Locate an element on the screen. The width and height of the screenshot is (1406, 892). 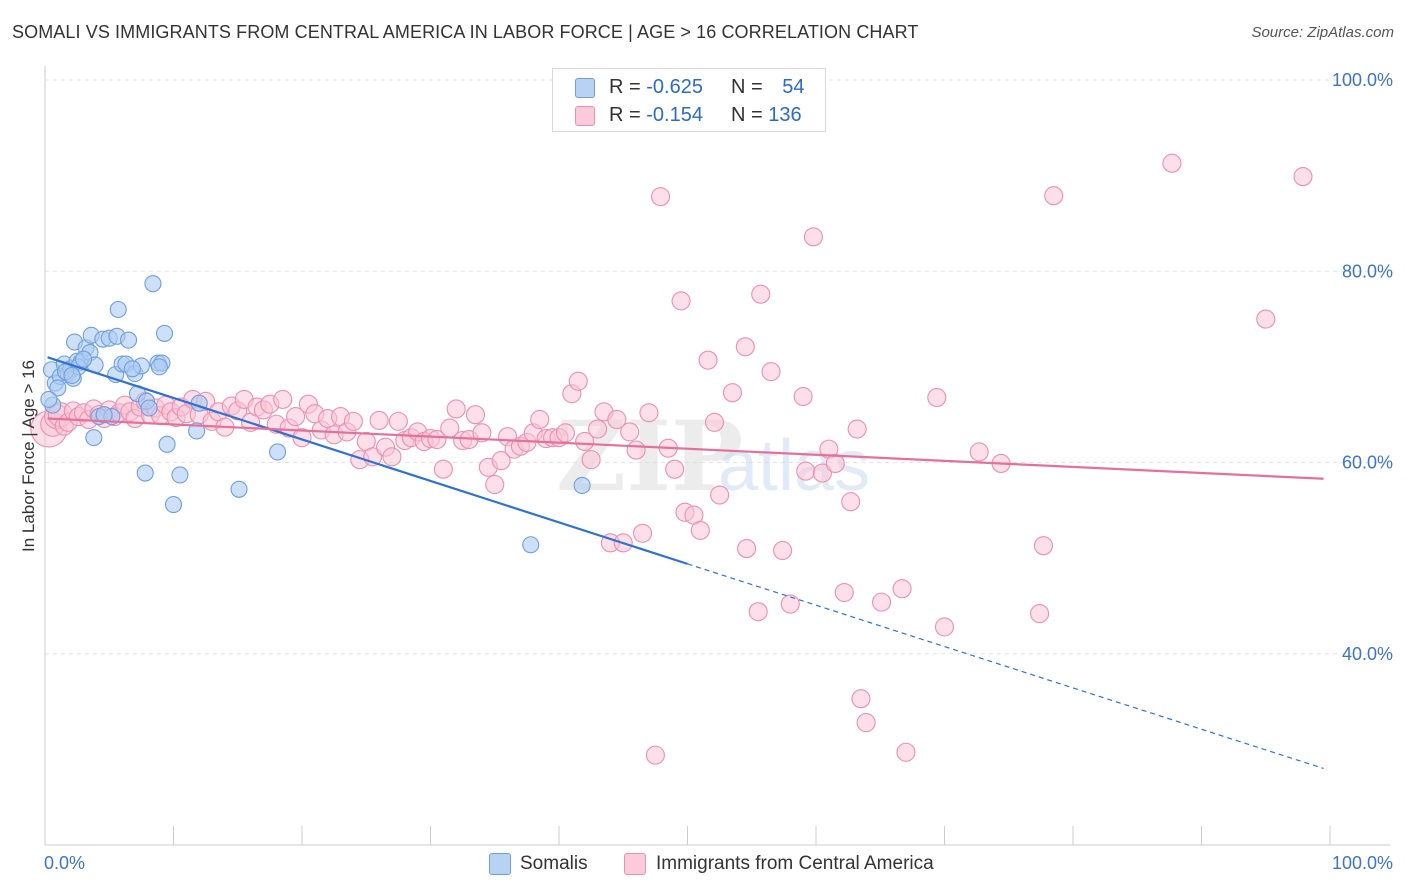
y-tick-label: 100.0% is located at coordinates (1362, 80).